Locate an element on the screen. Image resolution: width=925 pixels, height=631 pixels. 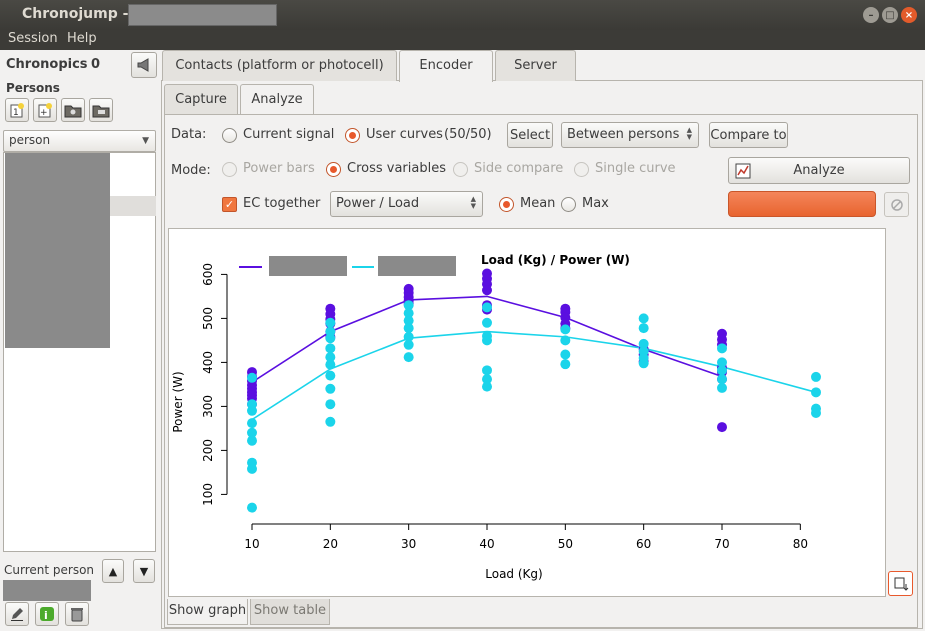
add-multiple-persons-button: + is located at coordinates (45, 110).